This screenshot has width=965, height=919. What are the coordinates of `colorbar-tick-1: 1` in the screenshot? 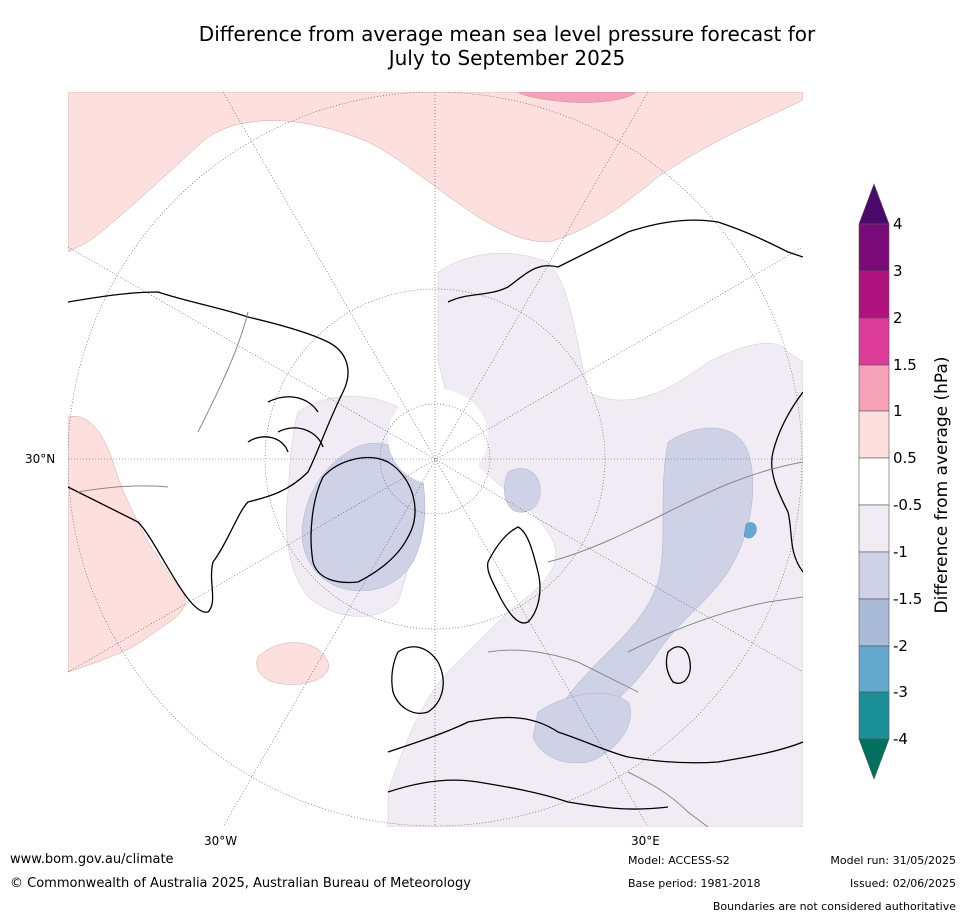 It's located at (898, 411).